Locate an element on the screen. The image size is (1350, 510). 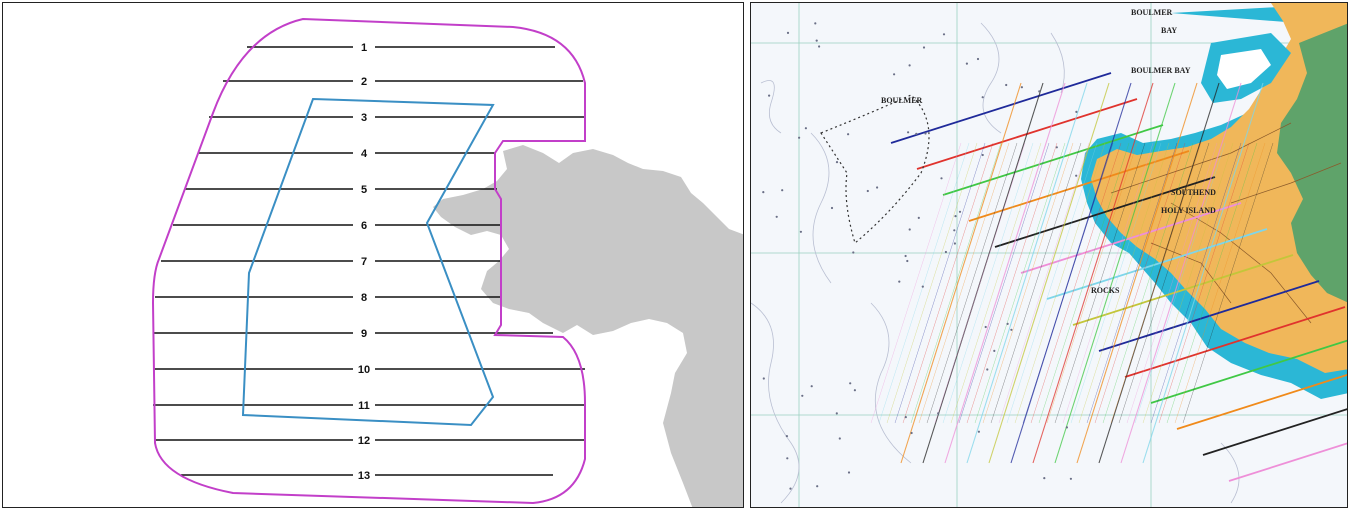
survey-line-label: 9 is located at coordinates (364, 334).